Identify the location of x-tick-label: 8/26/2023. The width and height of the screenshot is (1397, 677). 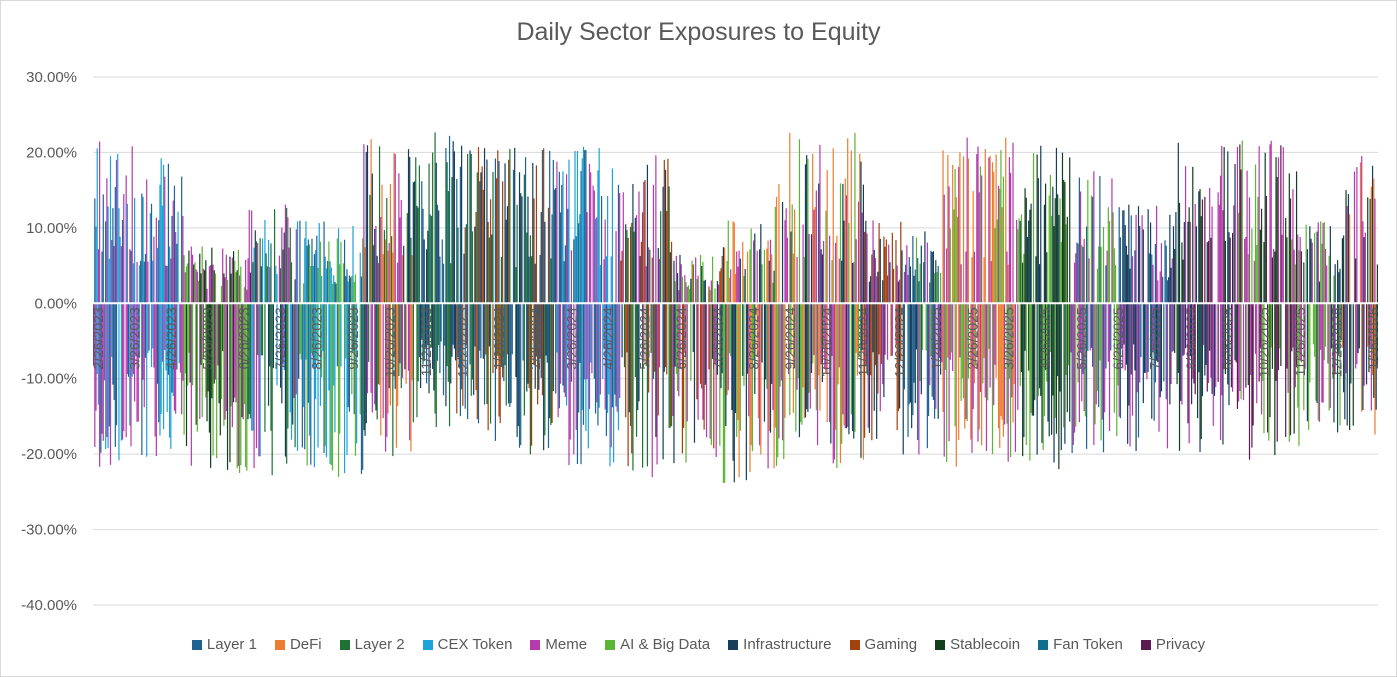
(317, 338).